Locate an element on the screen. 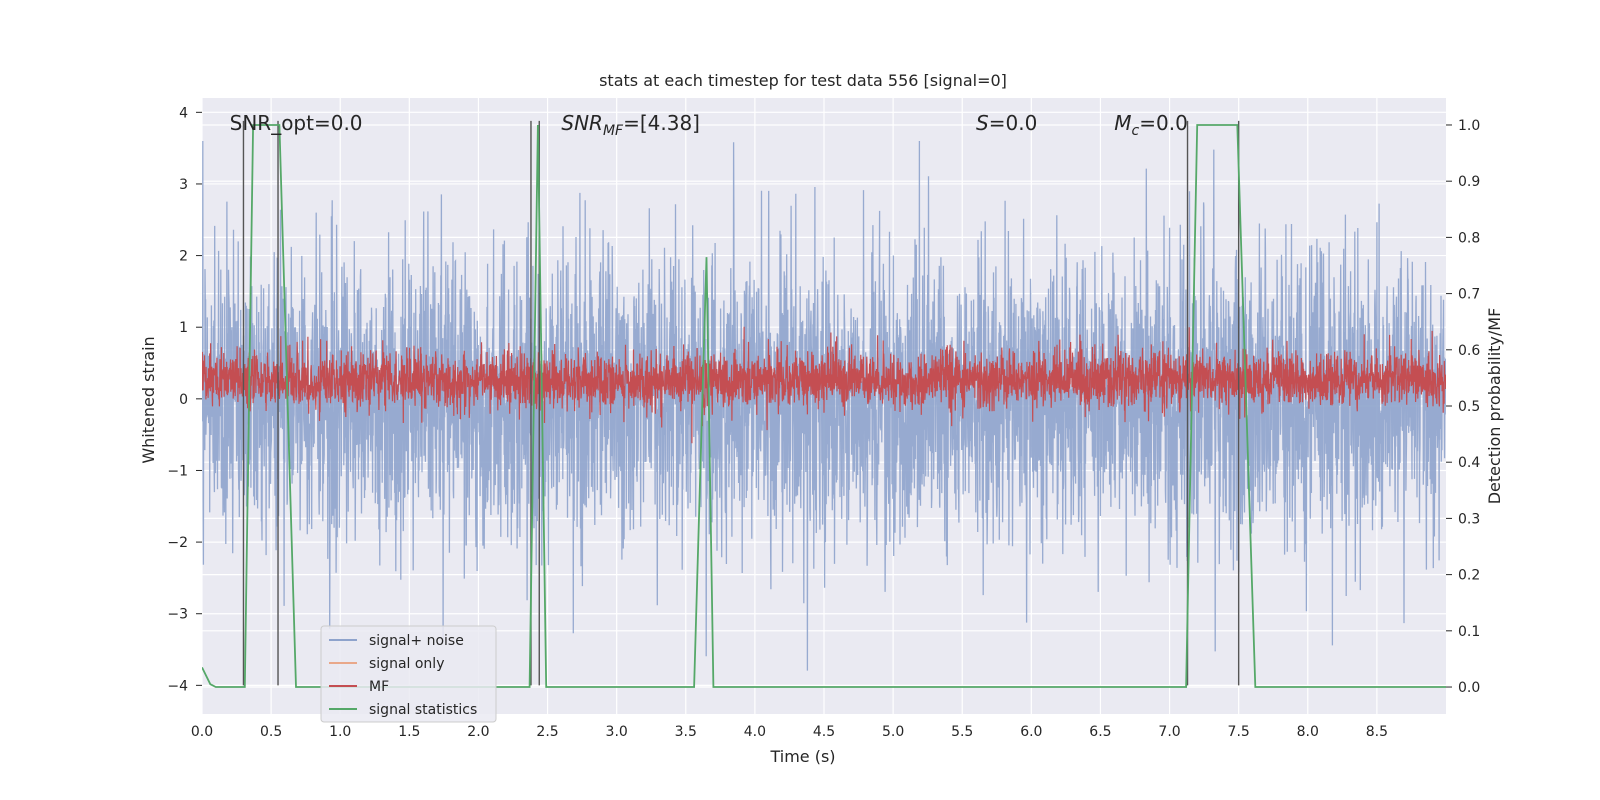  y2-axis-title: Detection probability/MF is located at coordinates (1494, 406).